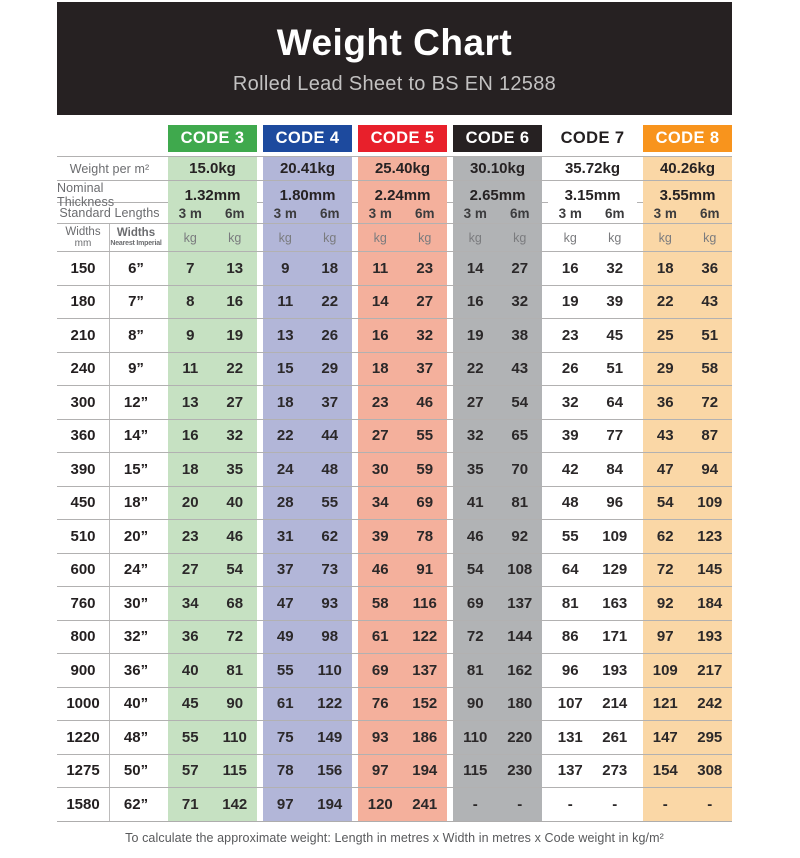 Image resolution: width=800 pixels, height=858 pixels. I want to click on table-row: 360 14” 16 32 22 44 27 55 32 65 39 77 43 87, so click(394, 435).